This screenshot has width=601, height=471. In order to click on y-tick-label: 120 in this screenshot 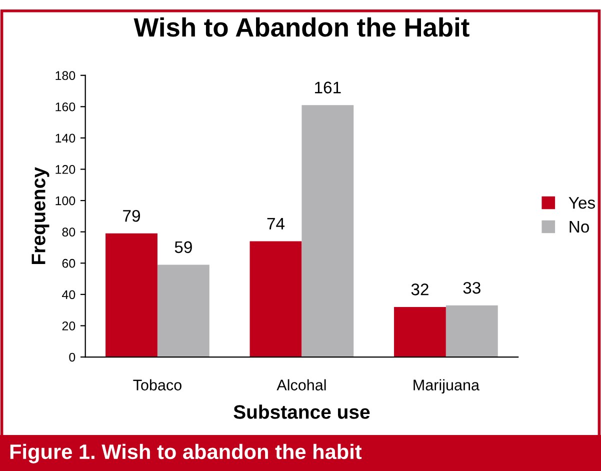, I will do `click(66, 169)`.